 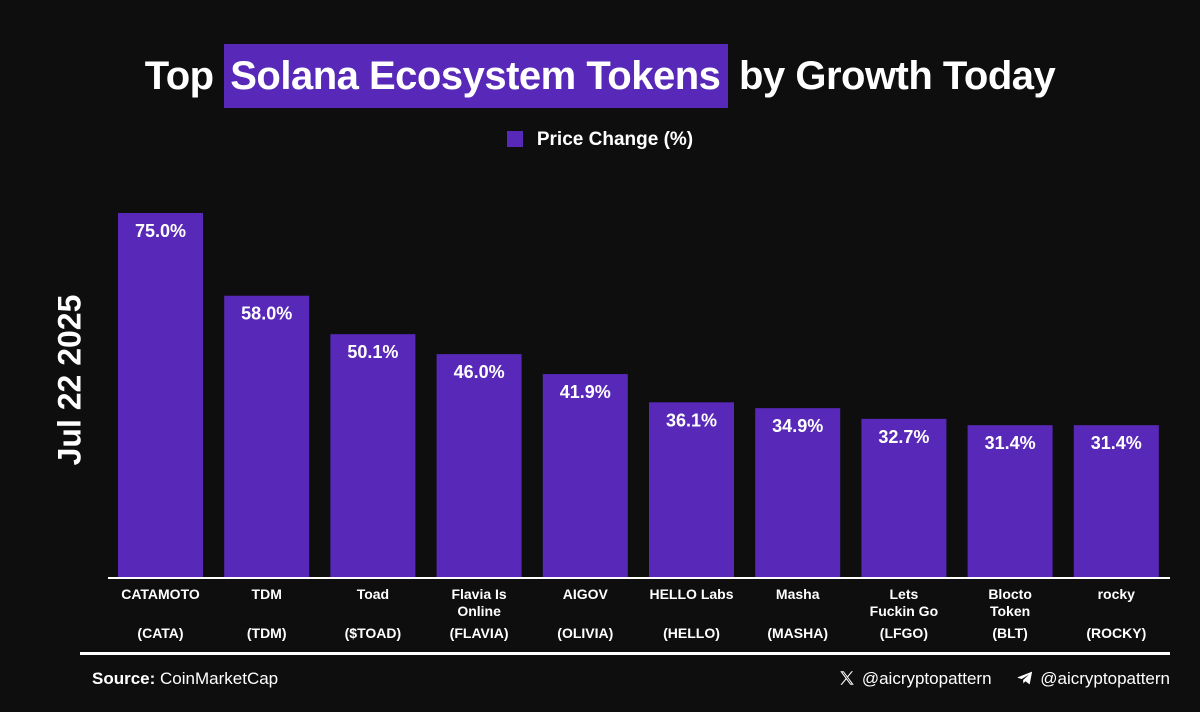 What do you see at coordinates (691, 420) in the screenshot?
I see `bar-value-label-6: 36.1%` at bounding box center [691, 420].